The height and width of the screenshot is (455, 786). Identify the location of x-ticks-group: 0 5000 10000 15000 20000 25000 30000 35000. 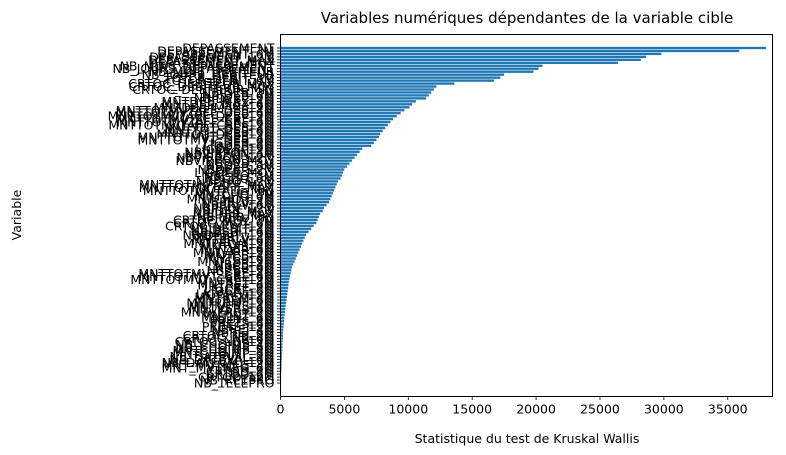
(512, 406).